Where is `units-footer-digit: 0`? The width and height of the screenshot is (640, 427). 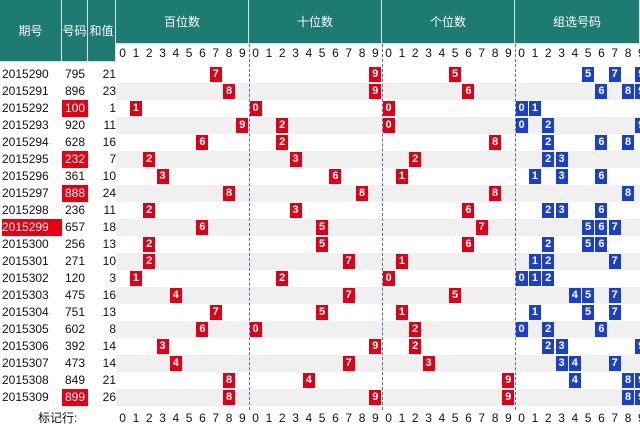 units-footer-digit: 0 is located at coordinates (388, 418).